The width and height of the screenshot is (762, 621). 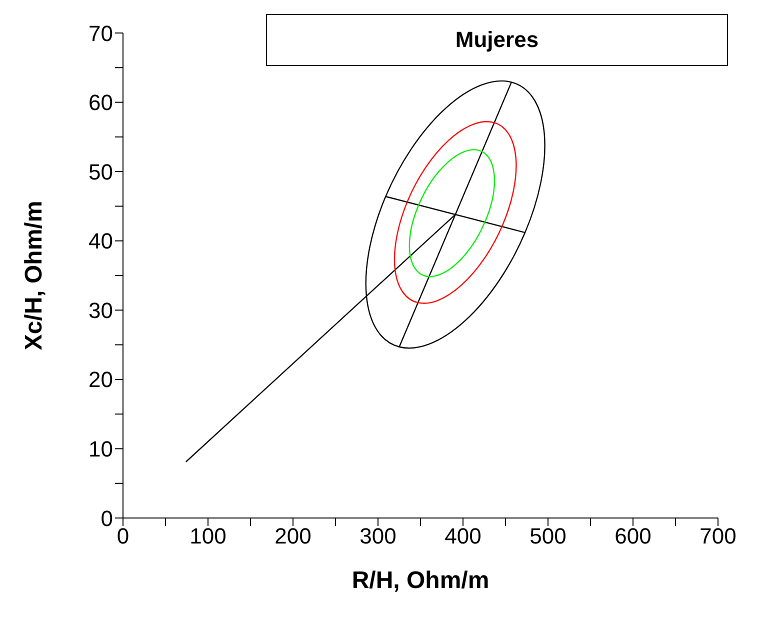 I want to click on x-axis-title: R/H, Ohm/m, so click(x=421, y=580).